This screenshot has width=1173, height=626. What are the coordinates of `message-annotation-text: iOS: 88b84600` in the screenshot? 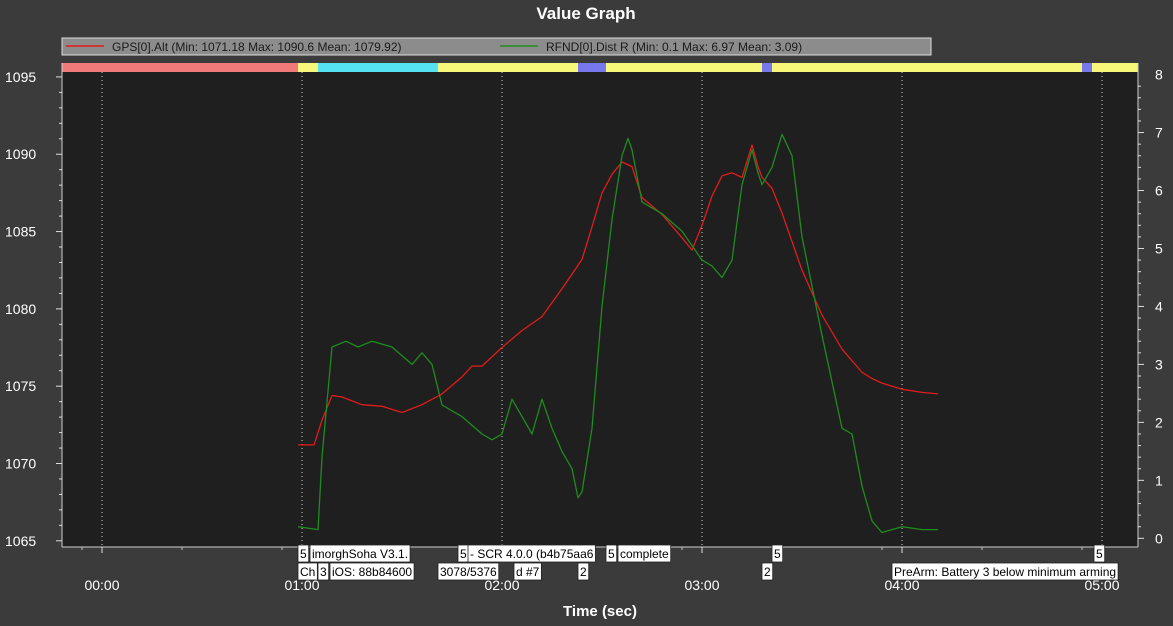 It's located at (372, 572).